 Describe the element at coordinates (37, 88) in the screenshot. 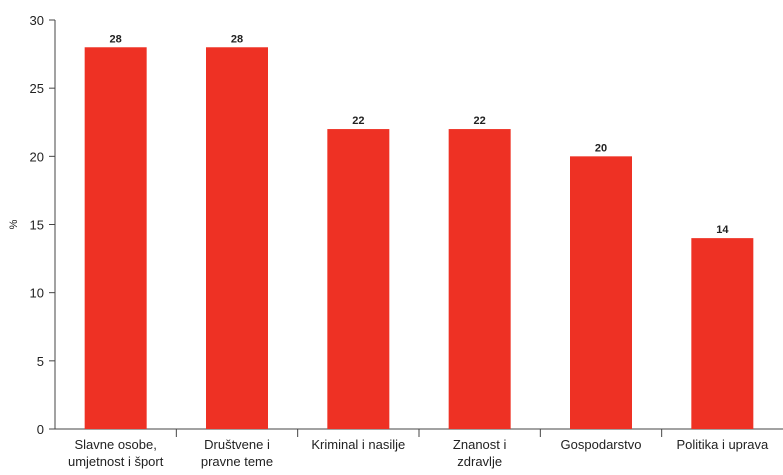

I see `y-tick-label: 25` at that location.